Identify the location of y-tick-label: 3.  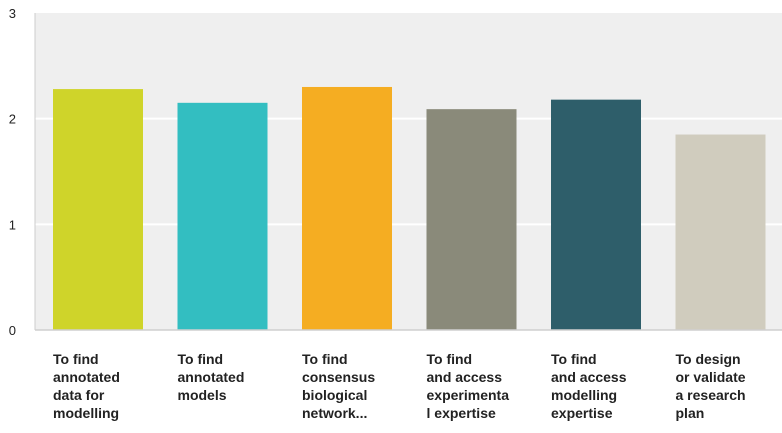
(12, 13).